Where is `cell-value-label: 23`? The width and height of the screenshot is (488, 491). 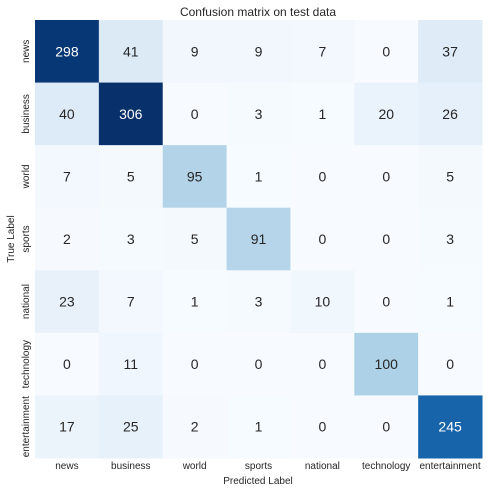
cell-value-label: 23 is located at coordinates (67, 302).